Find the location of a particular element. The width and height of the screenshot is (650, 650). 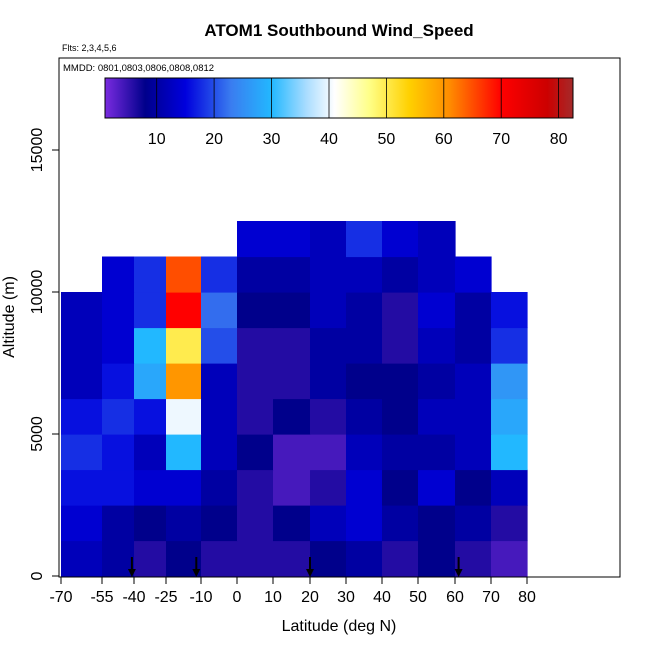

colorbar-tick-label: 50 is located at coordinates (387, 139).